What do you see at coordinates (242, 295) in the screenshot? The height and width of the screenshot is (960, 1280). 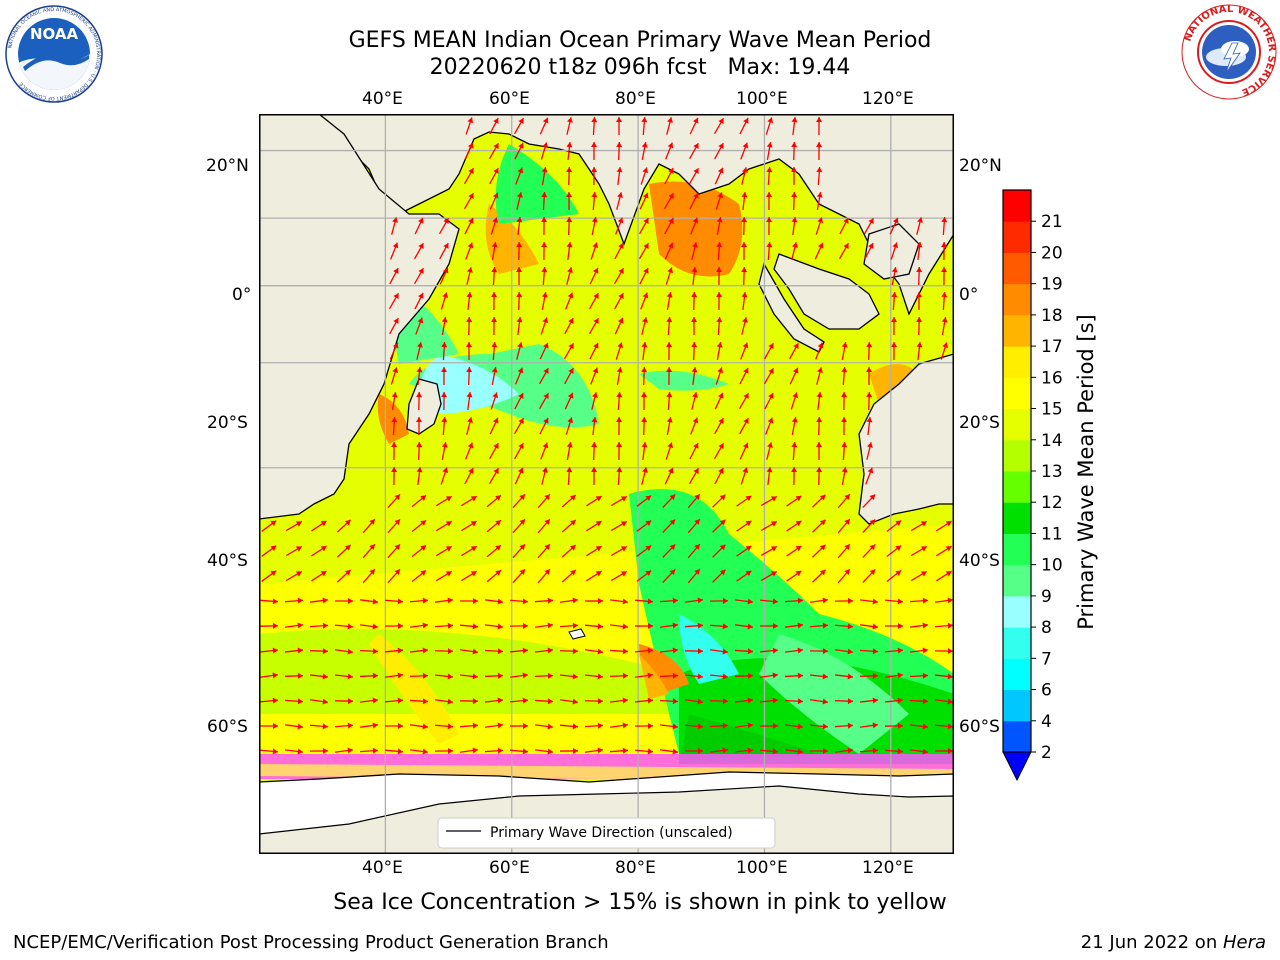 I see `lat-label-left-0: 0°` at bounding box center [242, 295].